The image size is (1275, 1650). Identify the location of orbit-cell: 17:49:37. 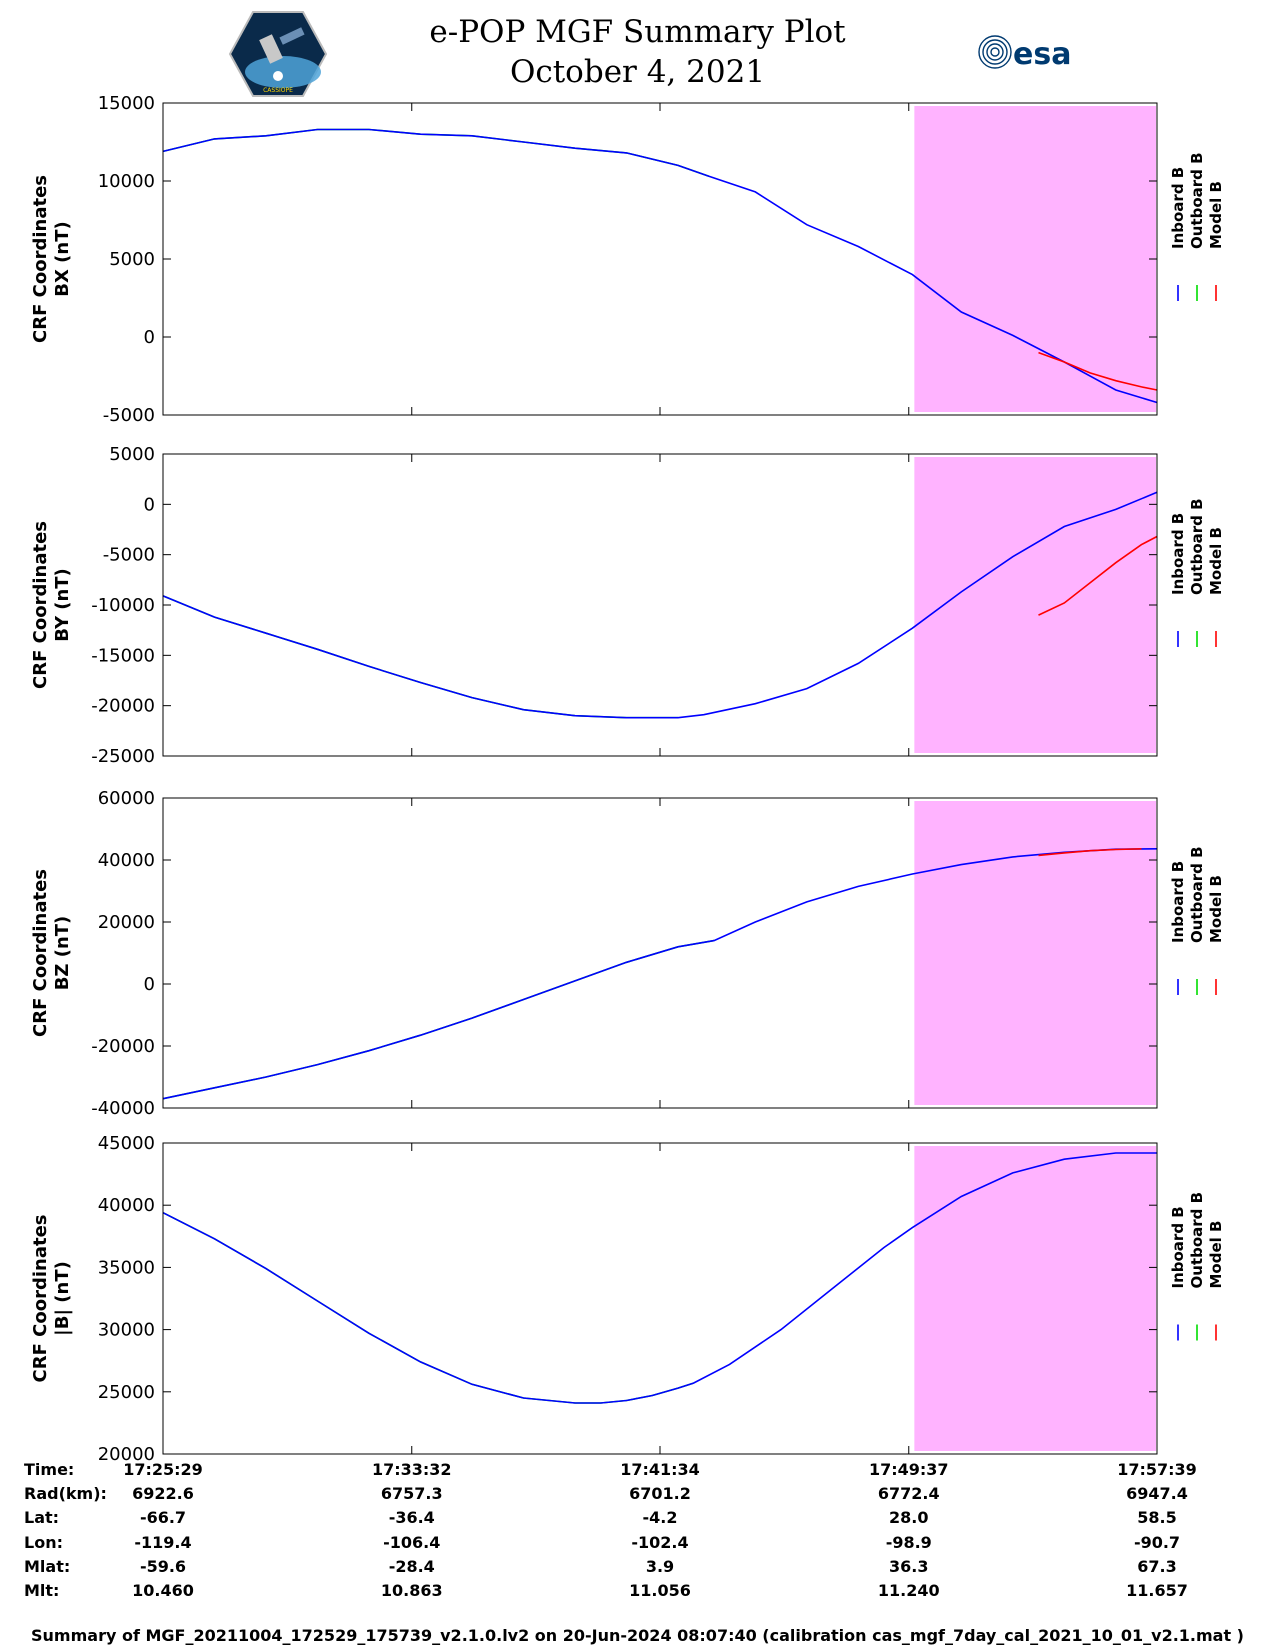
(908, 1469).